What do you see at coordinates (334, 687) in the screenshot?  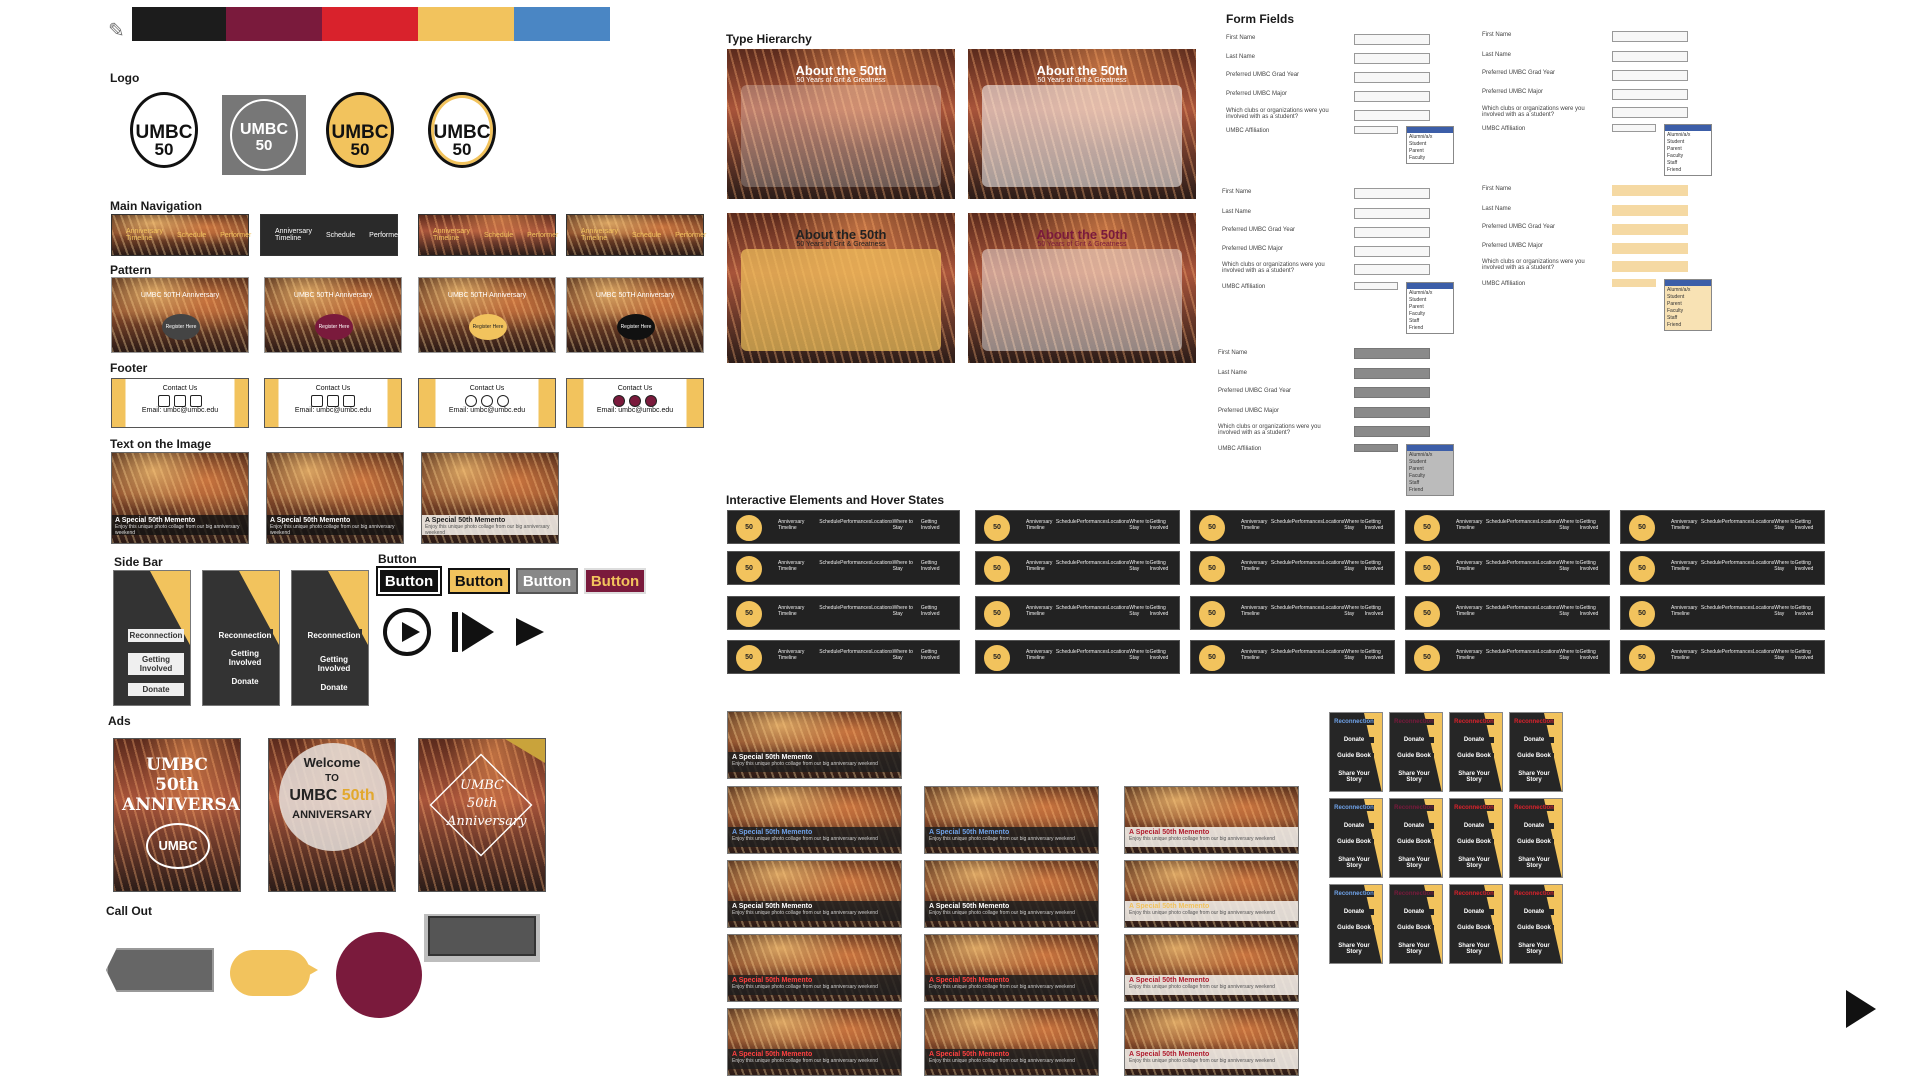 I see `sidebar-item-donate: Donate` at bounding box center [334, 687].